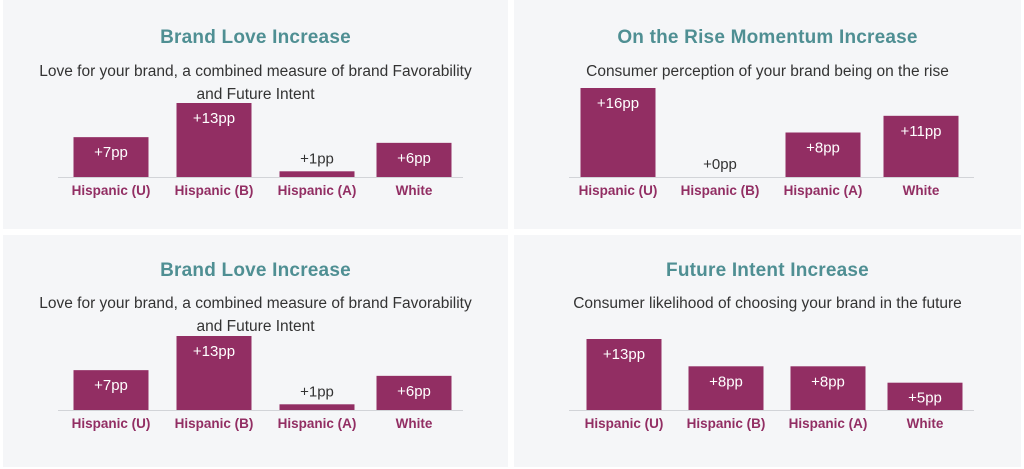 The width and height of the screenshot is (1024, 469). Describe the element at coordinates (720, 164) in the screenshot. I see `data-label: +0pp` at that location.